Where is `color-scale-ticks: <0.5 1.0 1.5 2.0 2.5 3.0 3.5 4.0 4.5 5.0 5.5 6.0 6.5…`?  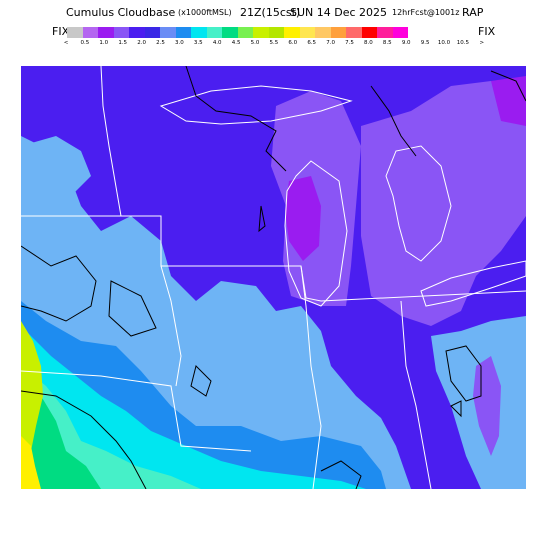
color-scale-ticks: <0.5 1.0 1.5 2.0 2.5 3.0 3.5 4.0 4.5 5.0 5.5 6.0 6.5… is located at coordinates (273, 45).